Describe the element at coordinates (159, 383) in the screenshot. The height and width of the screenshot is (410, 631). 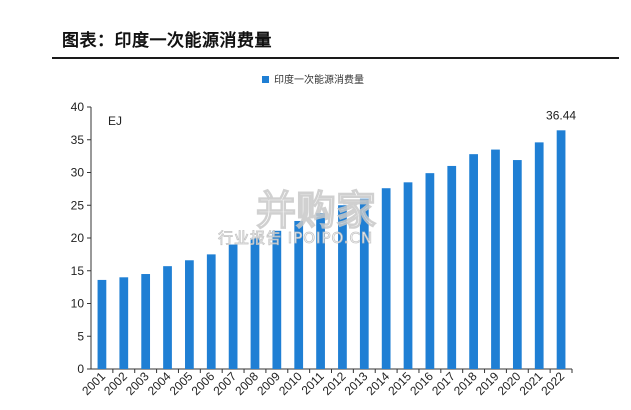
I see `x-tick-label: 2004` at that location.